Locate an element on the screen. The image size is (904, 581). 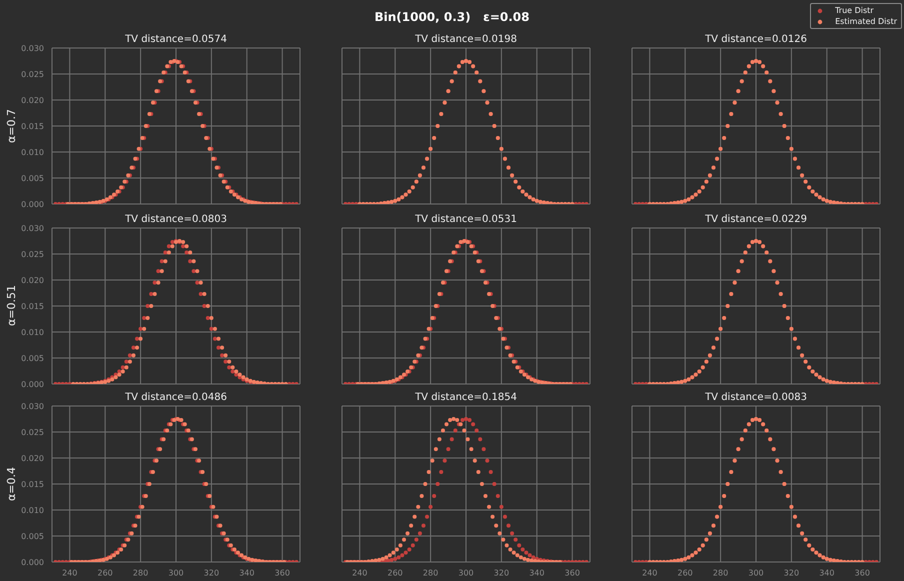
chart-title: TV distance=0.0083 is located at coordinates (756, 397).